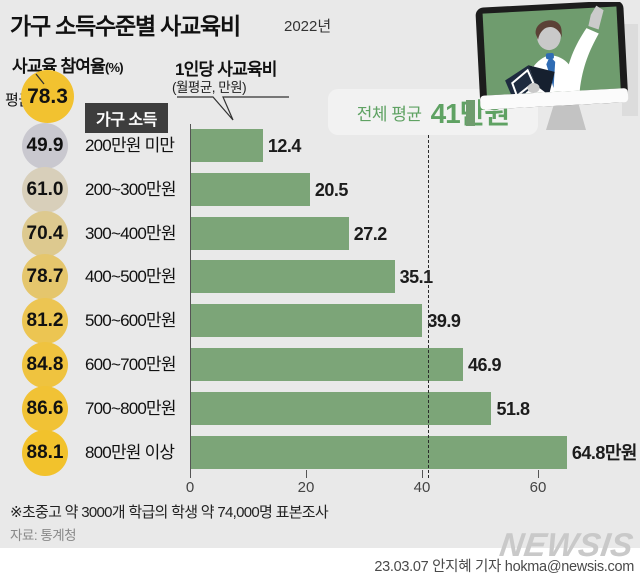  I want to click on bar-value-label: 39.9, so click(444, 321).